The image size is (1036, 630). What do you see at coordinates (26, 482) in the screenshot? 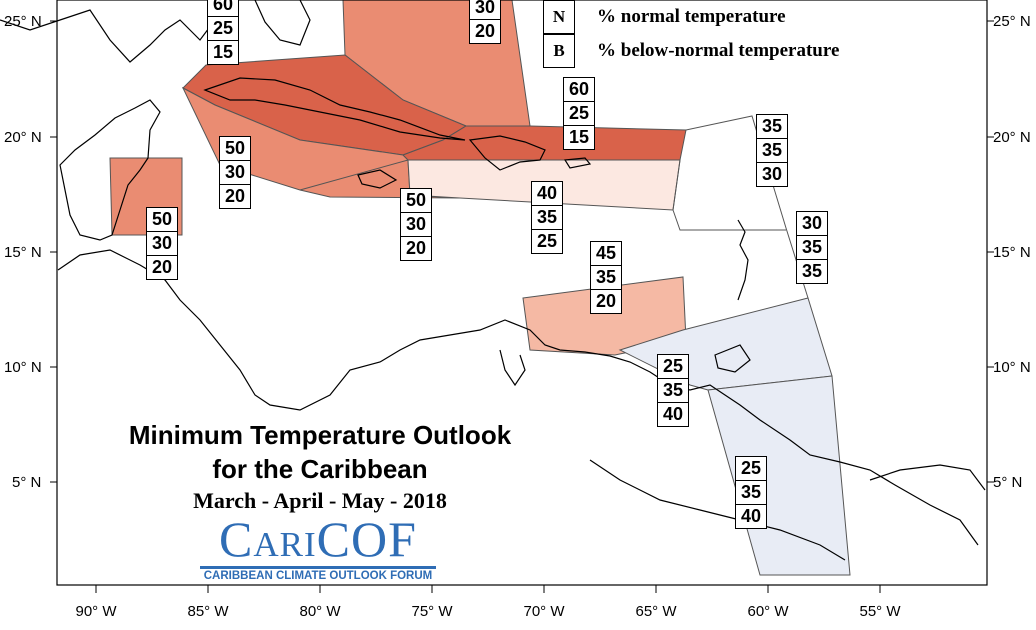
I see `lat-label-5-left: 5° N` at bounding box center [26, 482].